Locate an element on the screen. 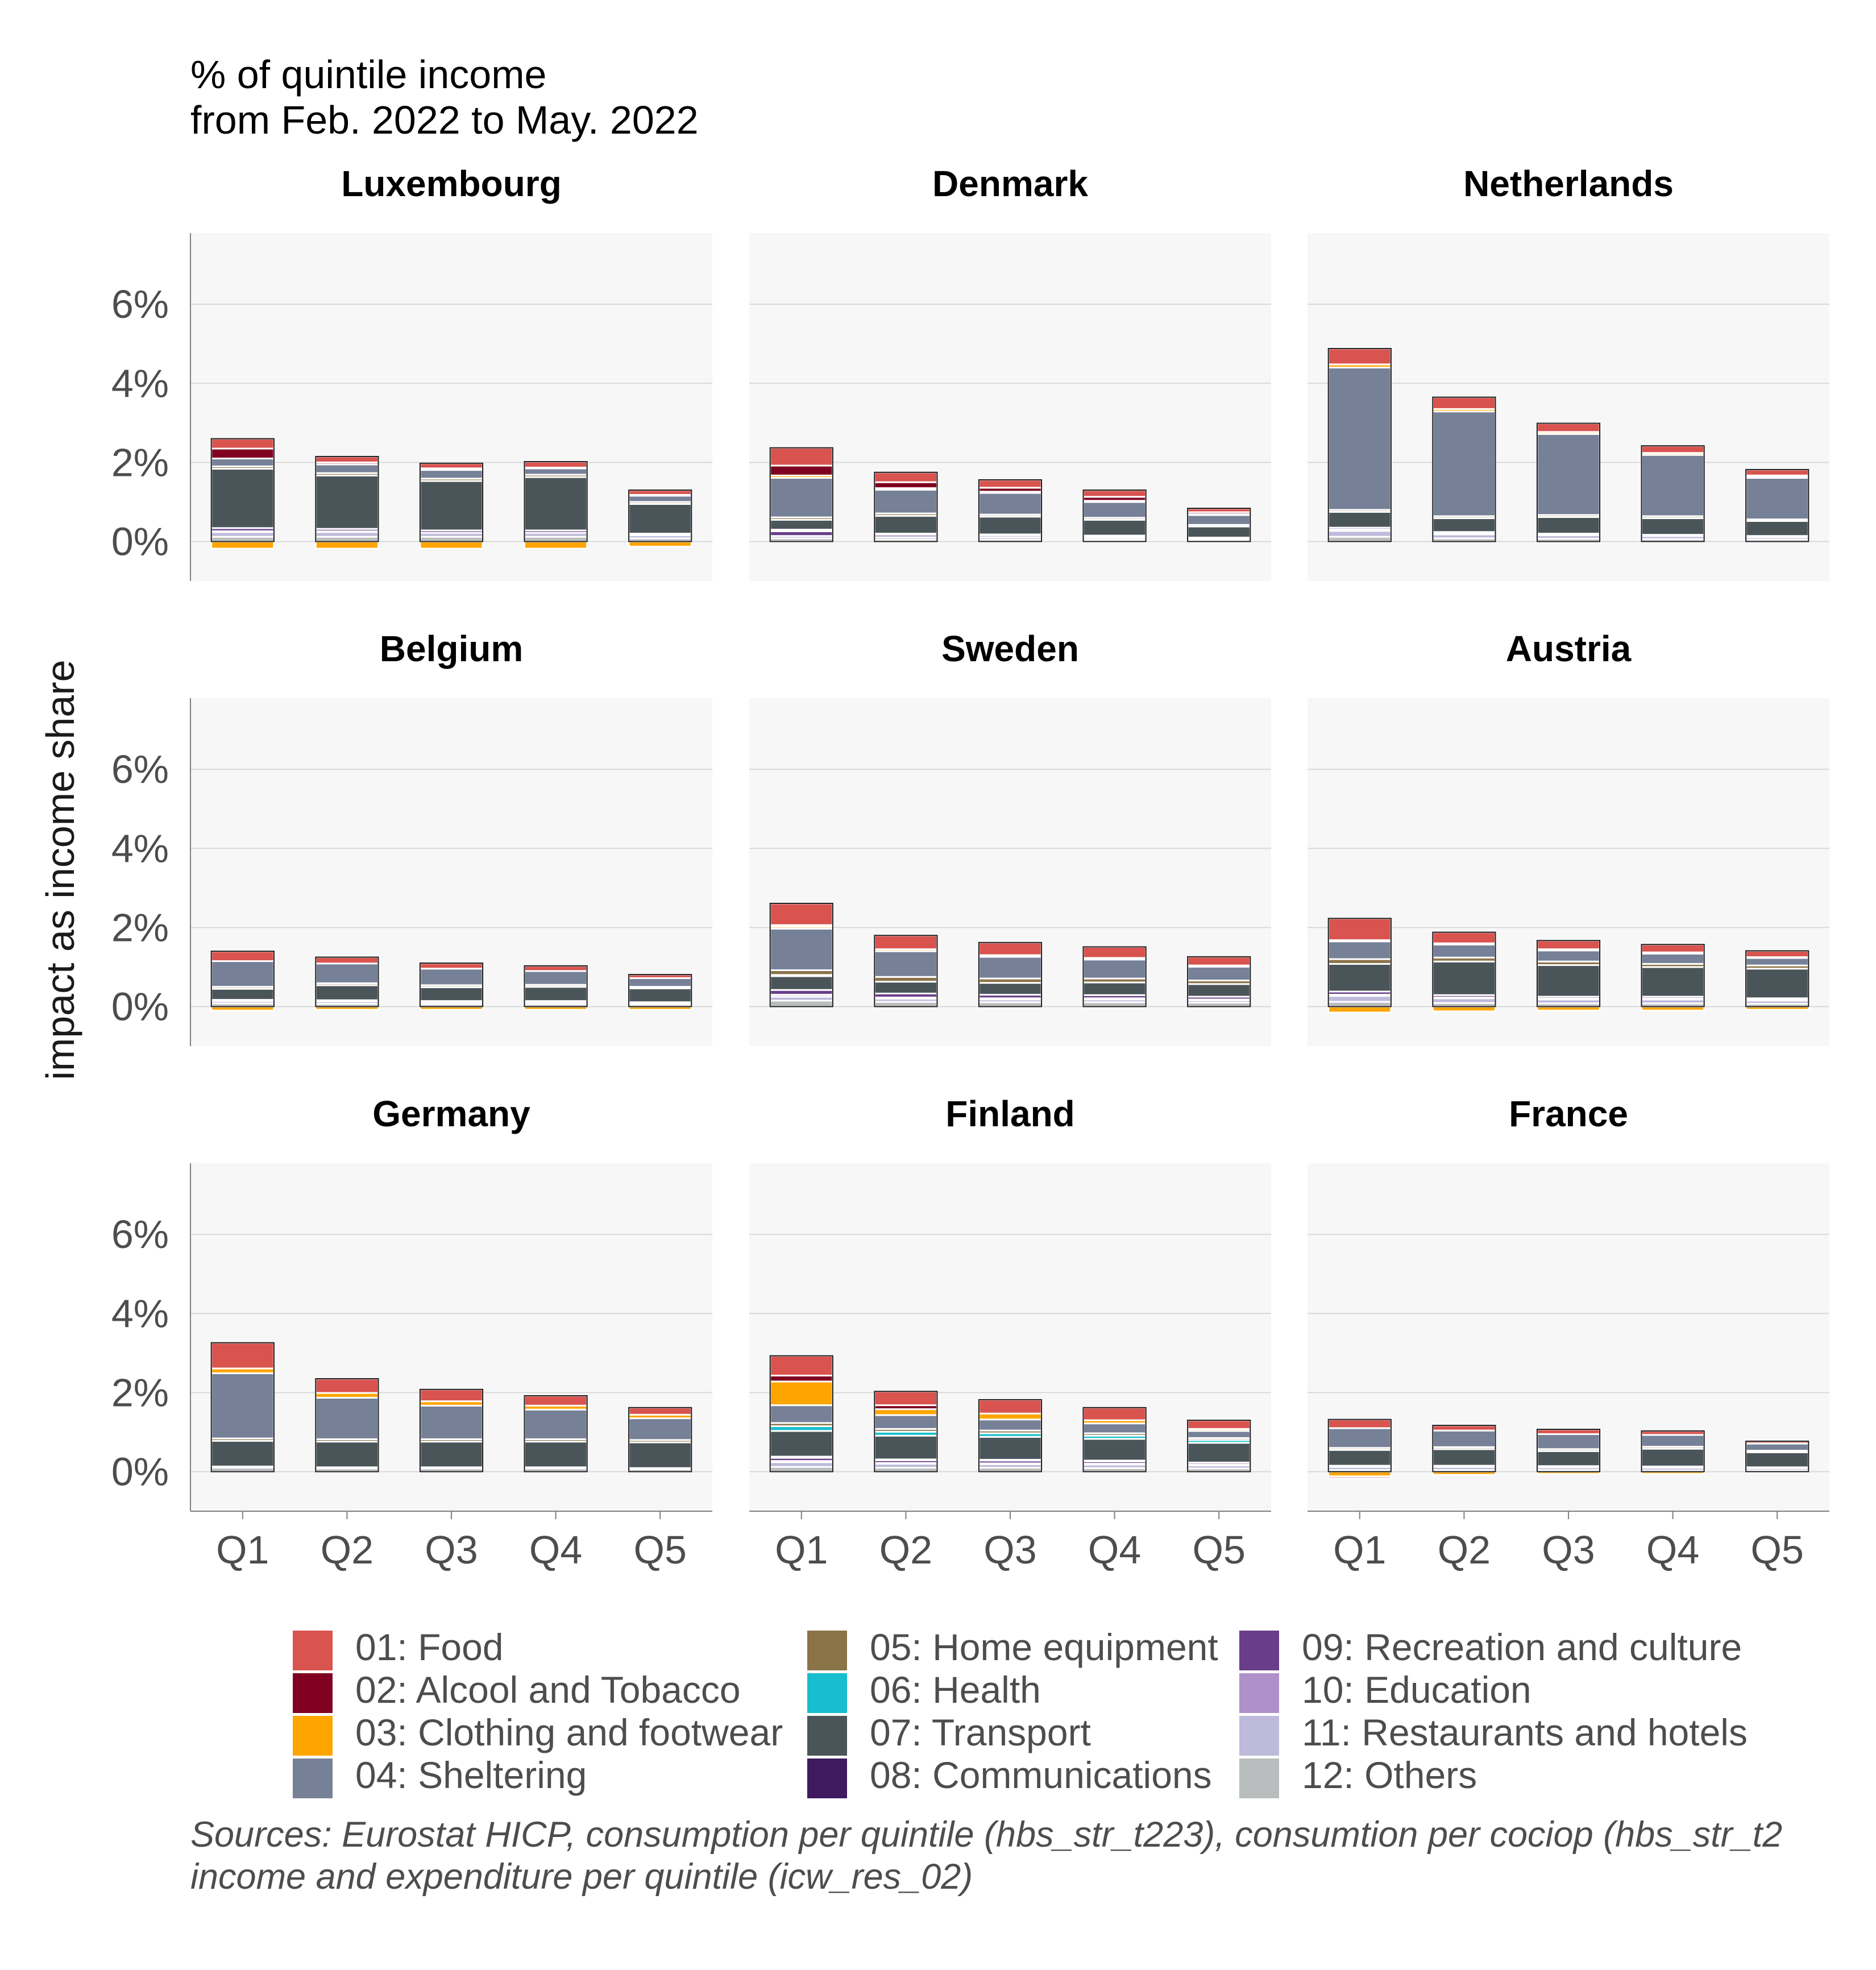 The image size is (1876, 1970). bar-belgium-q1 is located at coordinates (242, 981).